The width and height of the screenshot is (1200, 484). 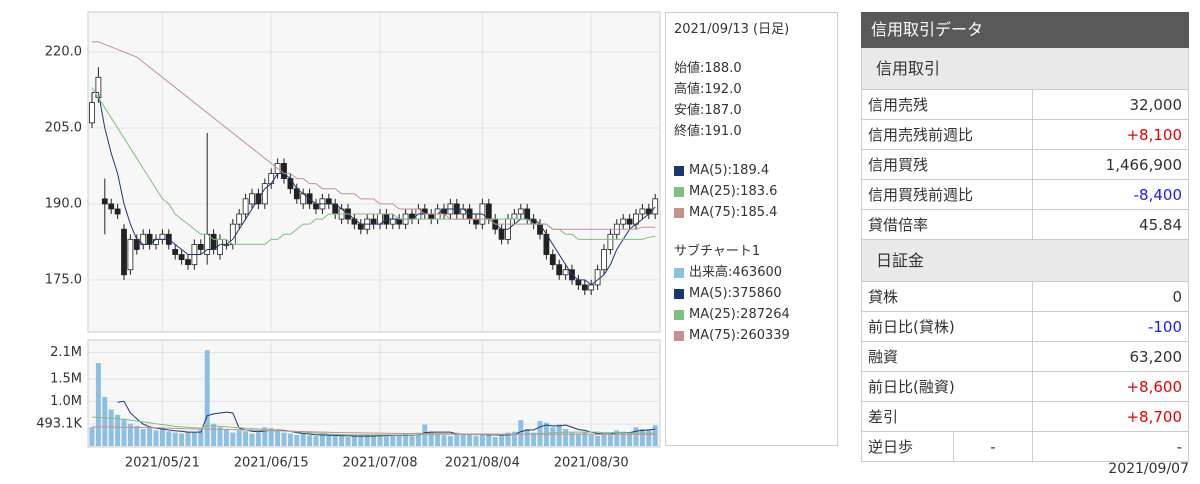 What do you see at coordinates (947, 416) in the screenshot?
I see `row-label: 差引` at bounding box center [947, 416].